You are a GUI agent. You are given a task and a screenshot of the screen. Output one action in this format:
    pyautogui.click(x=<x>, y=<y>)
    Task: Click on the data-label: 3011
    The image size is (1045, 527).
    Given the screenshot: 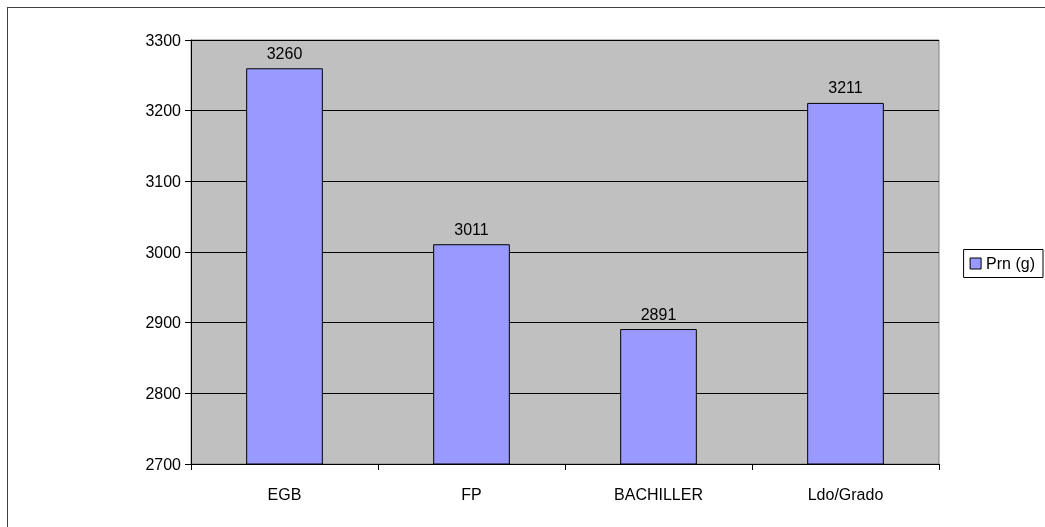 What is the action you would take?
    pyautogui.click(x=471, y=229)
    